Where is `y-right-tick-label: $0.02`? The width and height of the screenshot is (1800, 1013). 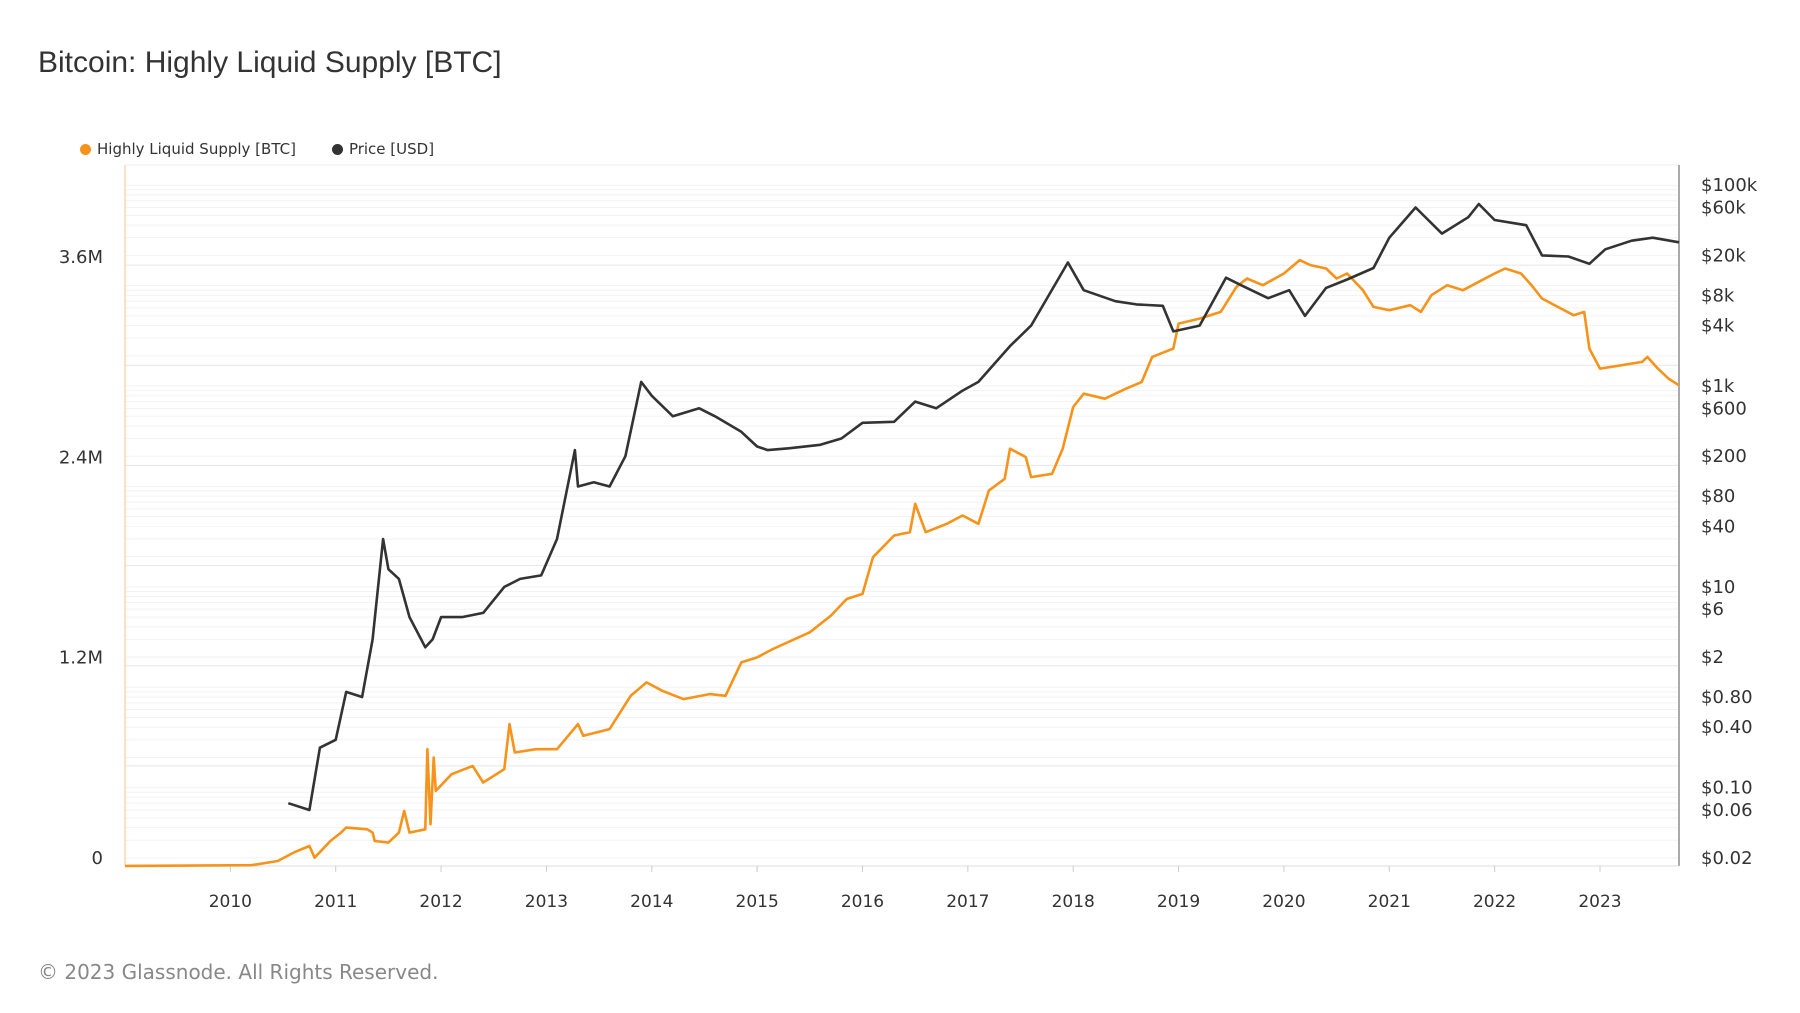
y-right-tick-label: $0.02 is located at coordinates (1727, 858).